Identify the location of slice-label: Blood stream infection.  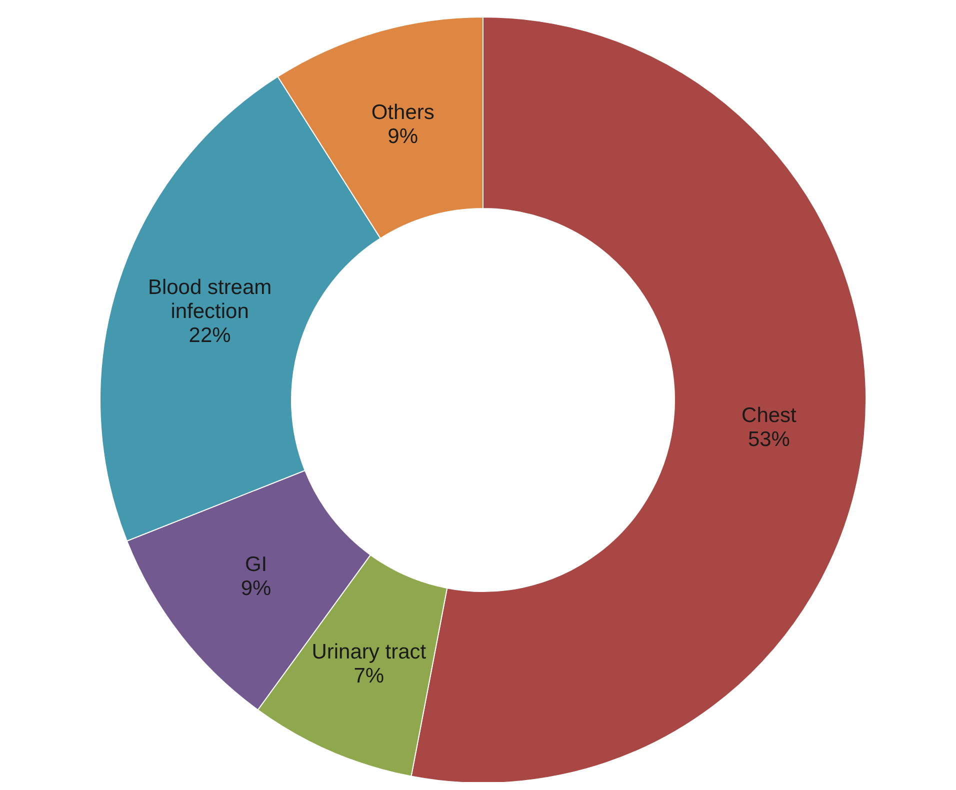
(210, 299).